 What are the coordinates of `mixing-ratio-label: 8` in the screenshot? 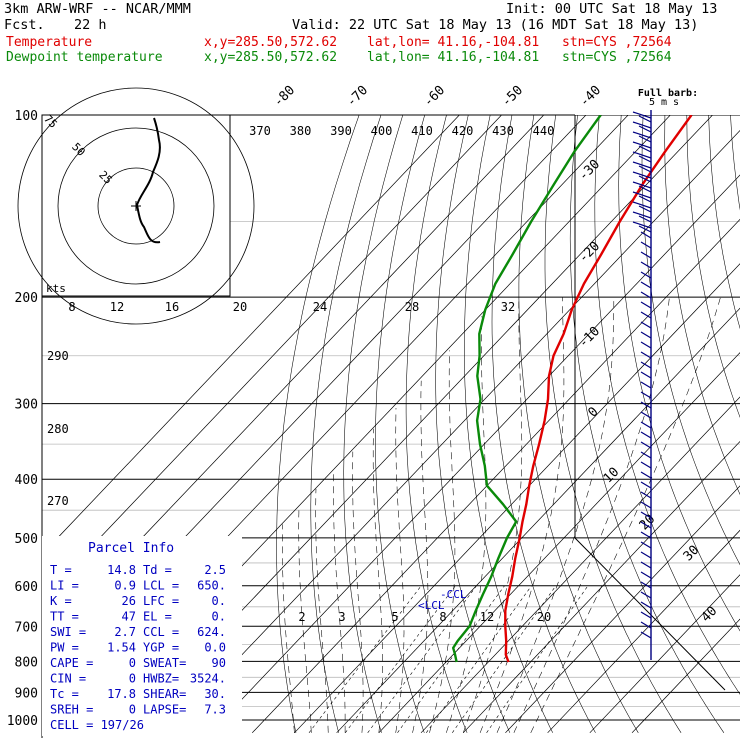 It's located at (442, 617).